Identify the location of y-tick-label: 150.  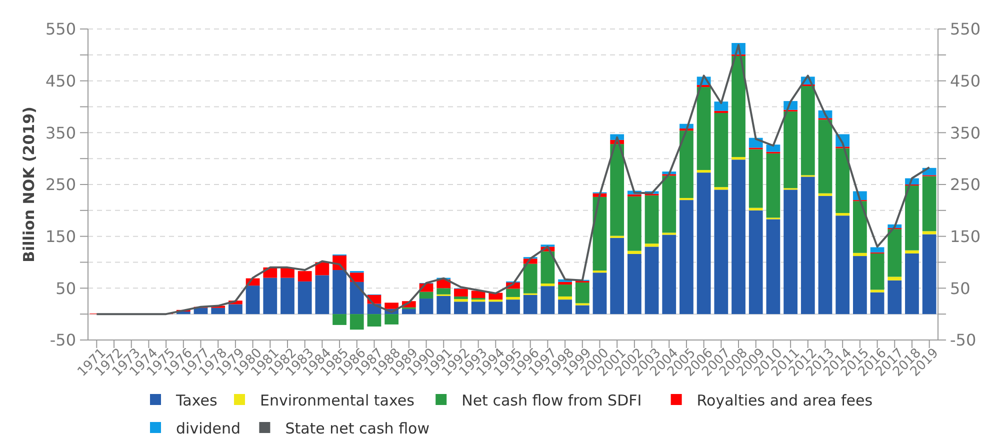
(60, 236).